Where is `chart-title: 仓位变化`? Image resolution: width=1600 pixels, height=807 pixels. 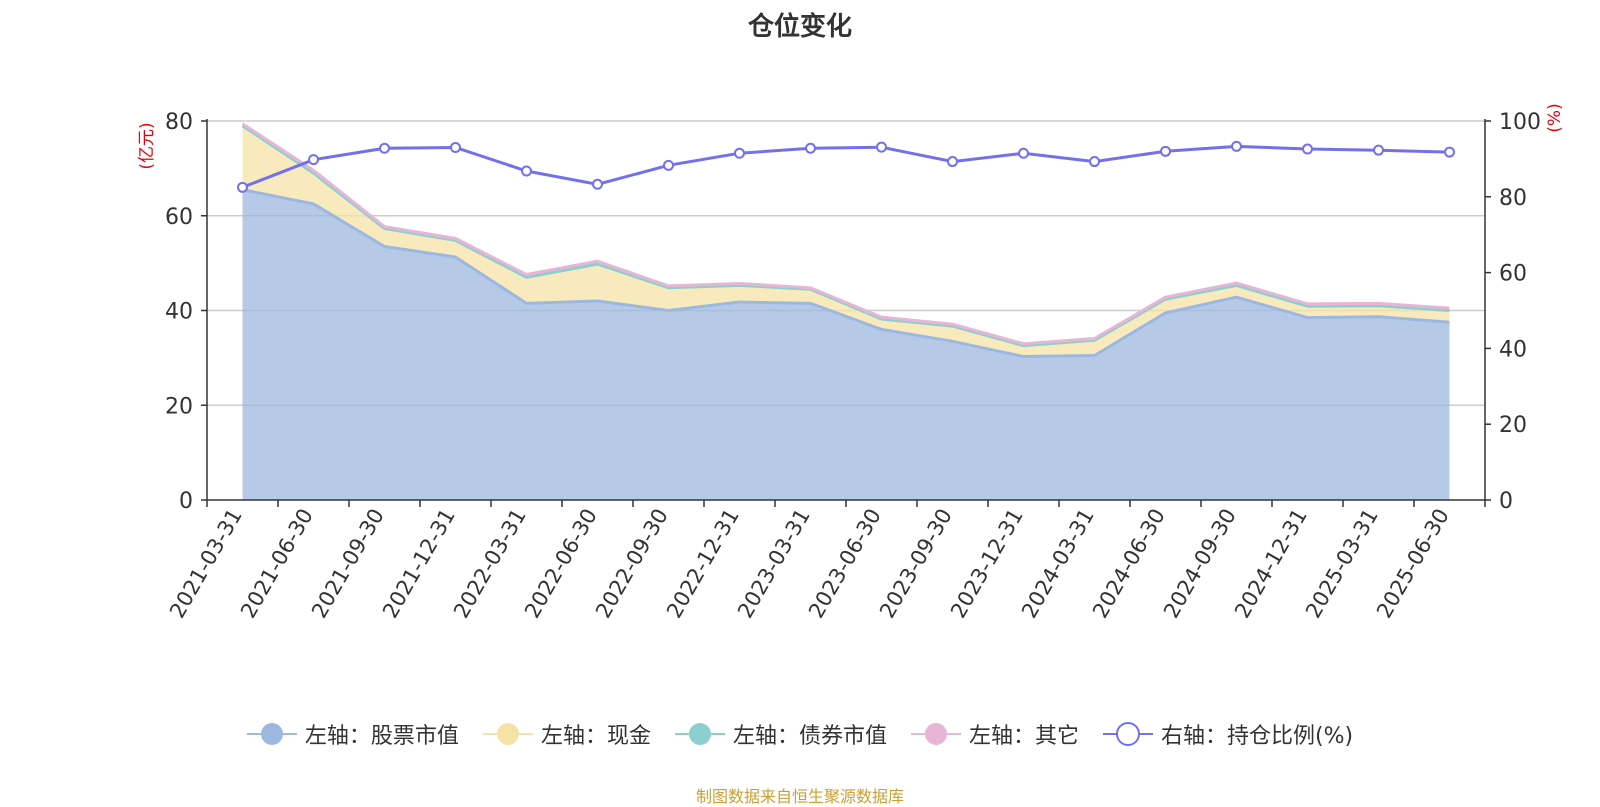
chart-title: 仓位变化 is located at coordinates (799, 27).